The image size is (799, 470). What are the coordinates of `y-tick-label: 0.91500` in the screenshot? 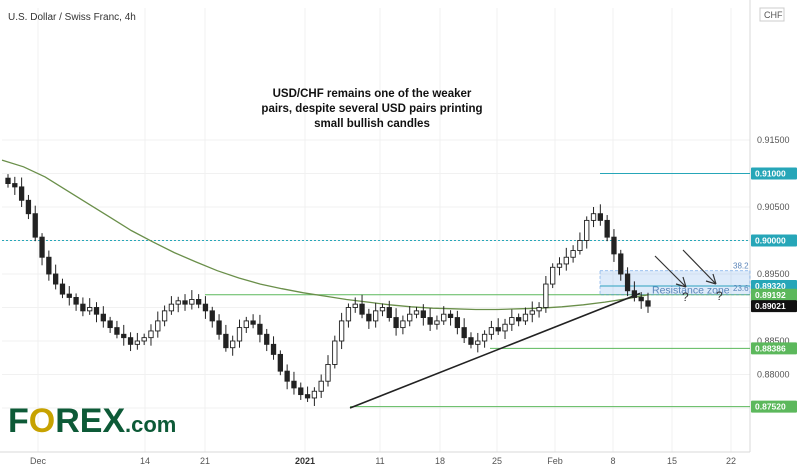 It's located at (773, 140).